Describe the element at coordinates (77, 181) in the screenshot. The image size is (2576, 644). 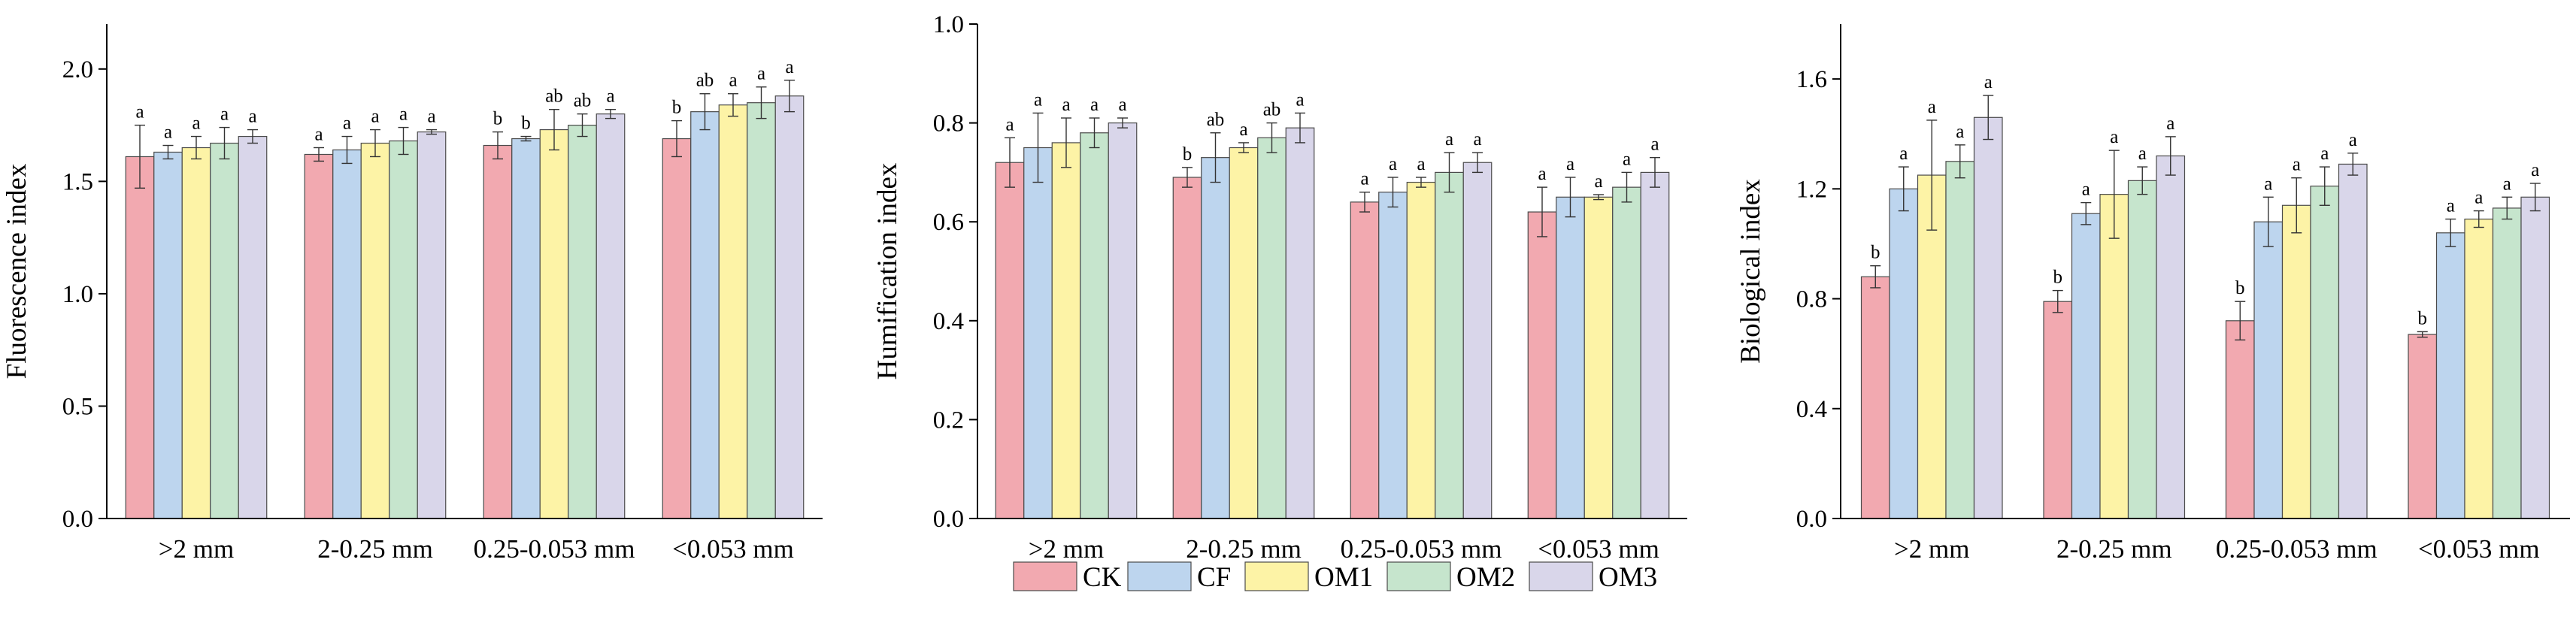
I see `y-tick-label: 1.5` at that location.